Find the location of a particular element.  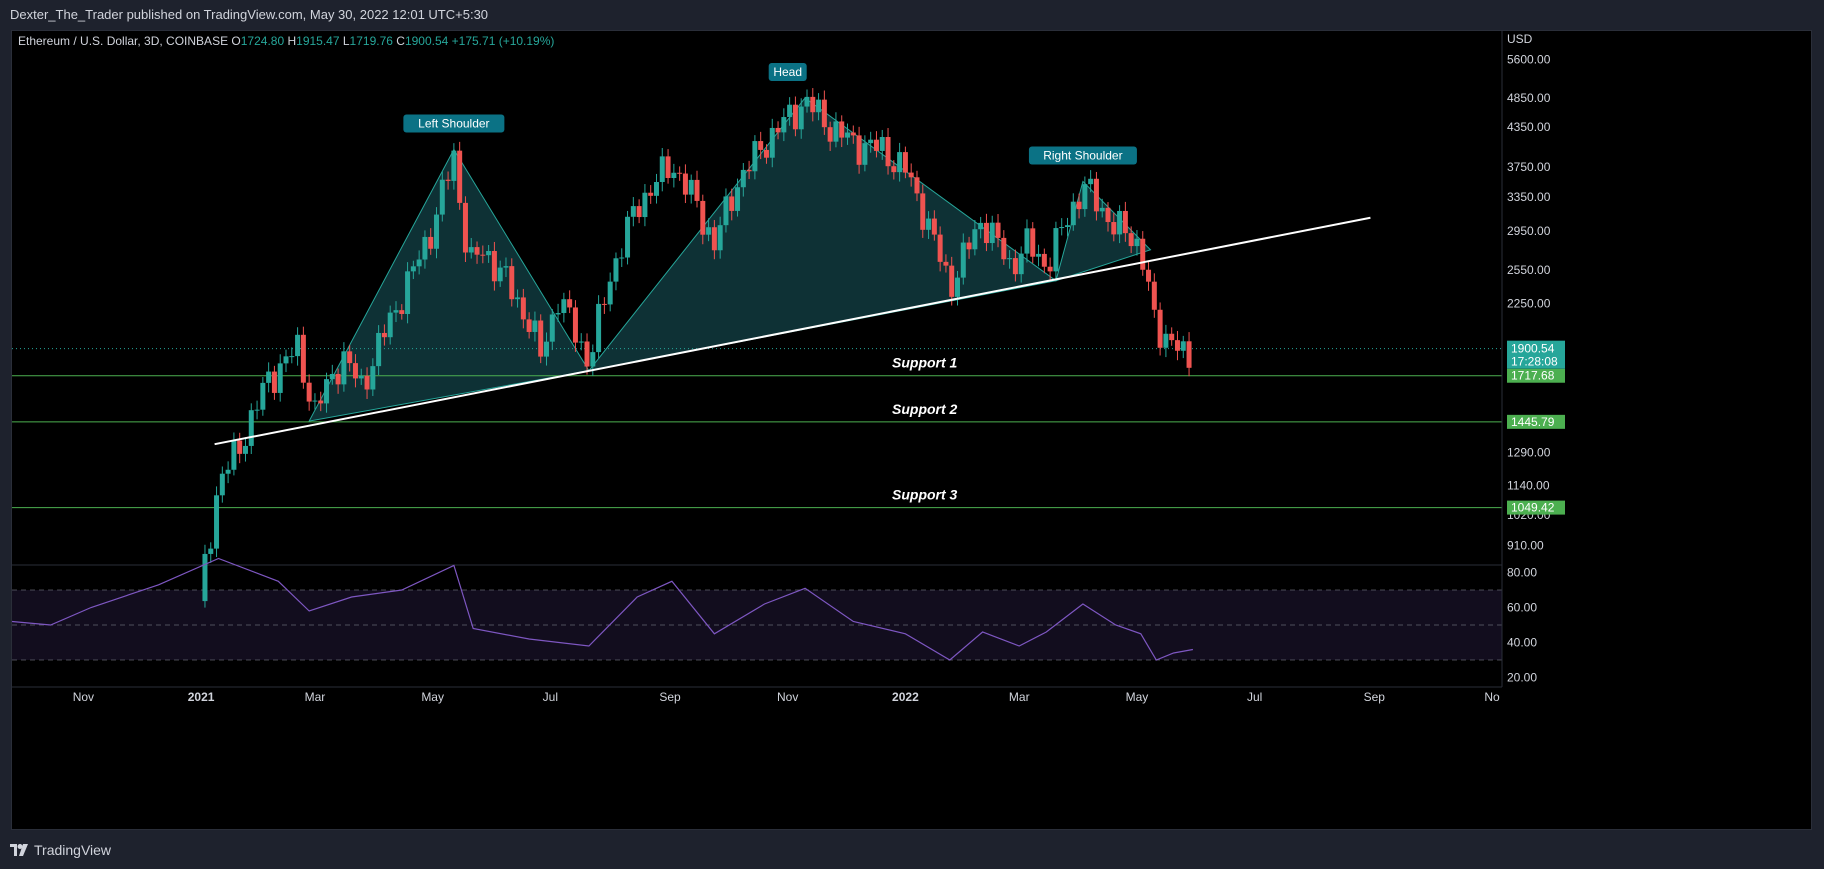

price-axis-tick: 2550.00 is located at coordinates (1529, 270).